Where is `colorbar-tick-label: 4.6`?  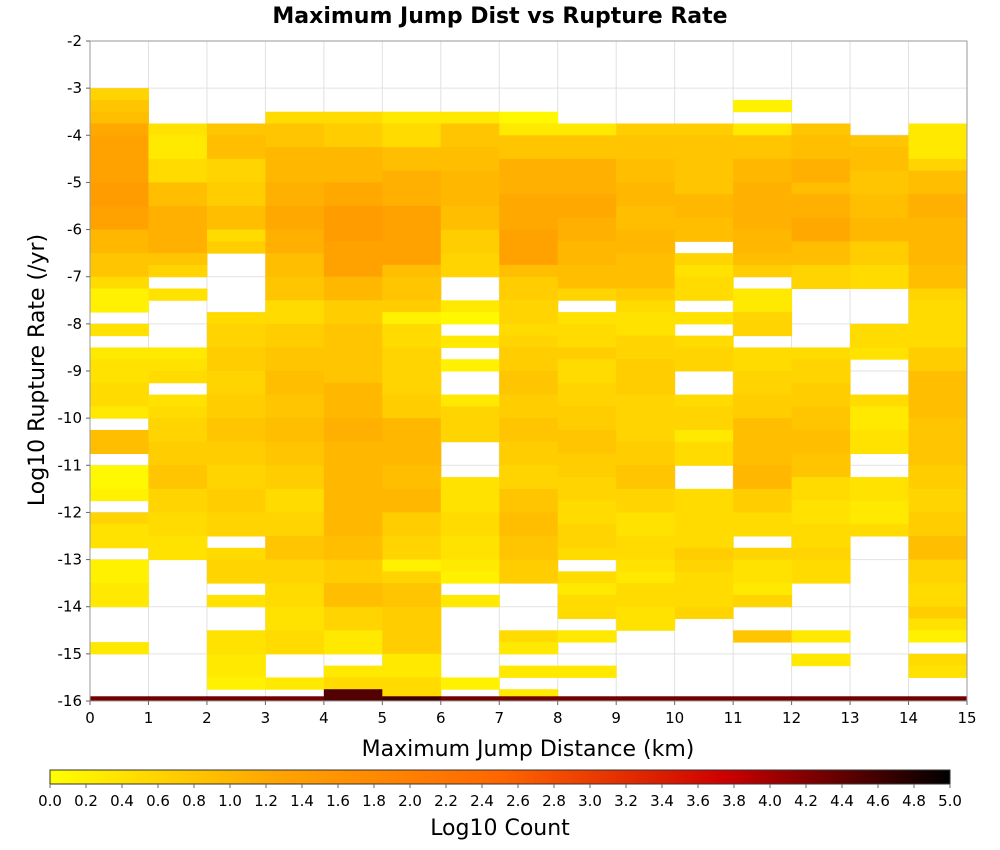 colorbar-tick-label: 4.6 is located at coordinates (878, 801).